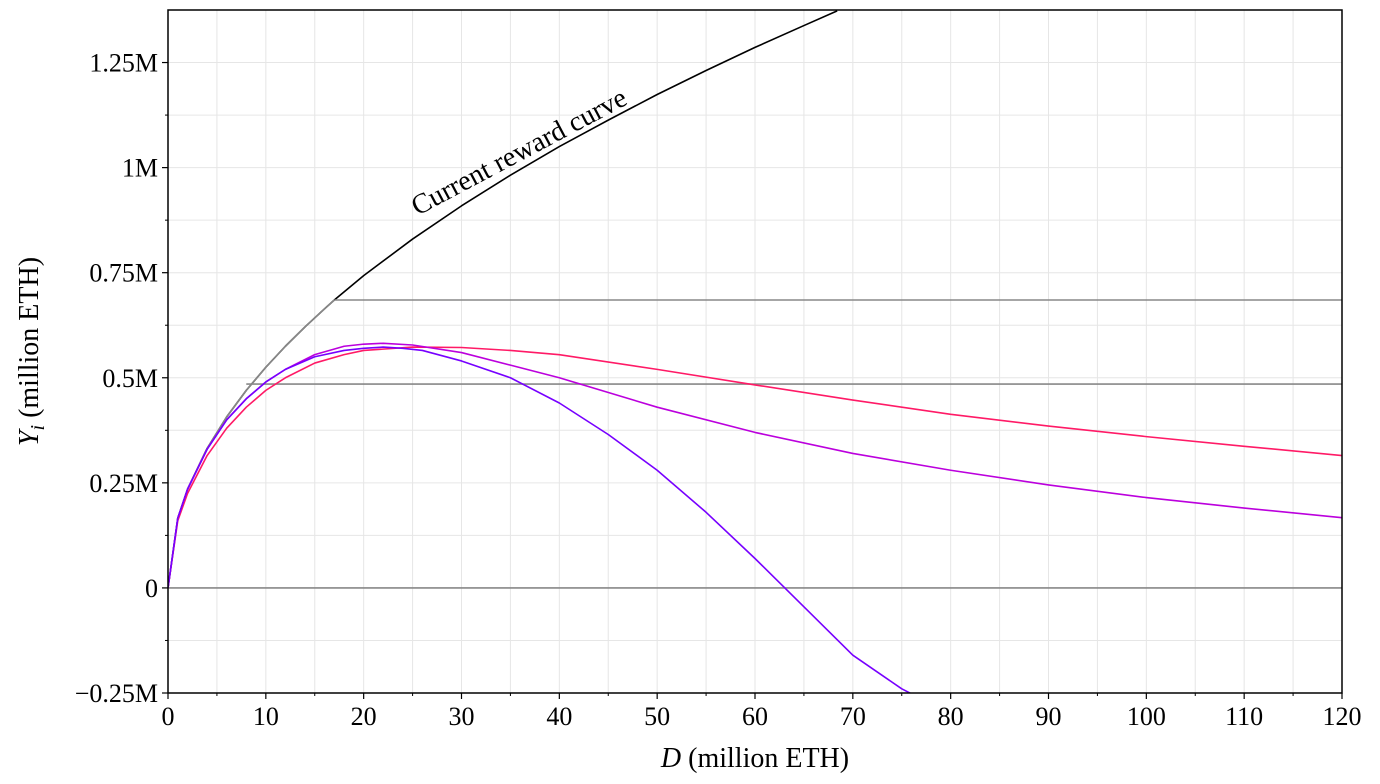  What do you see at coordinates (1244, 716) in the screenshot?
I see `x-tick-label: 110` at bounding box center [1244, 716].